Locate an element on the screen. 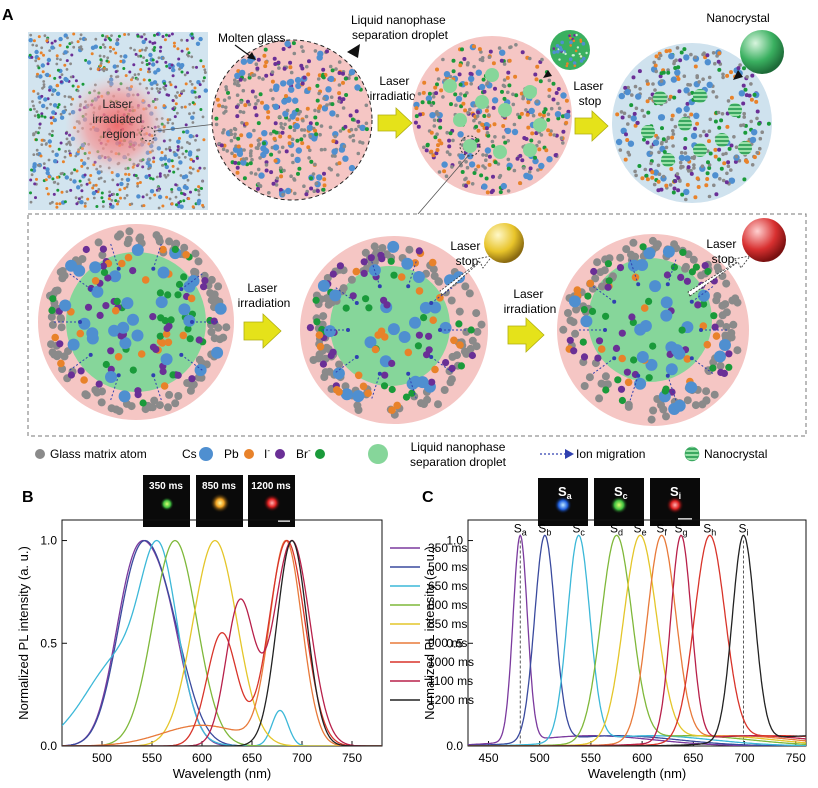 The height and width of the screenshot is (788, 818). molten-glass-label: Molten glass is located at coordinates (251, 38).